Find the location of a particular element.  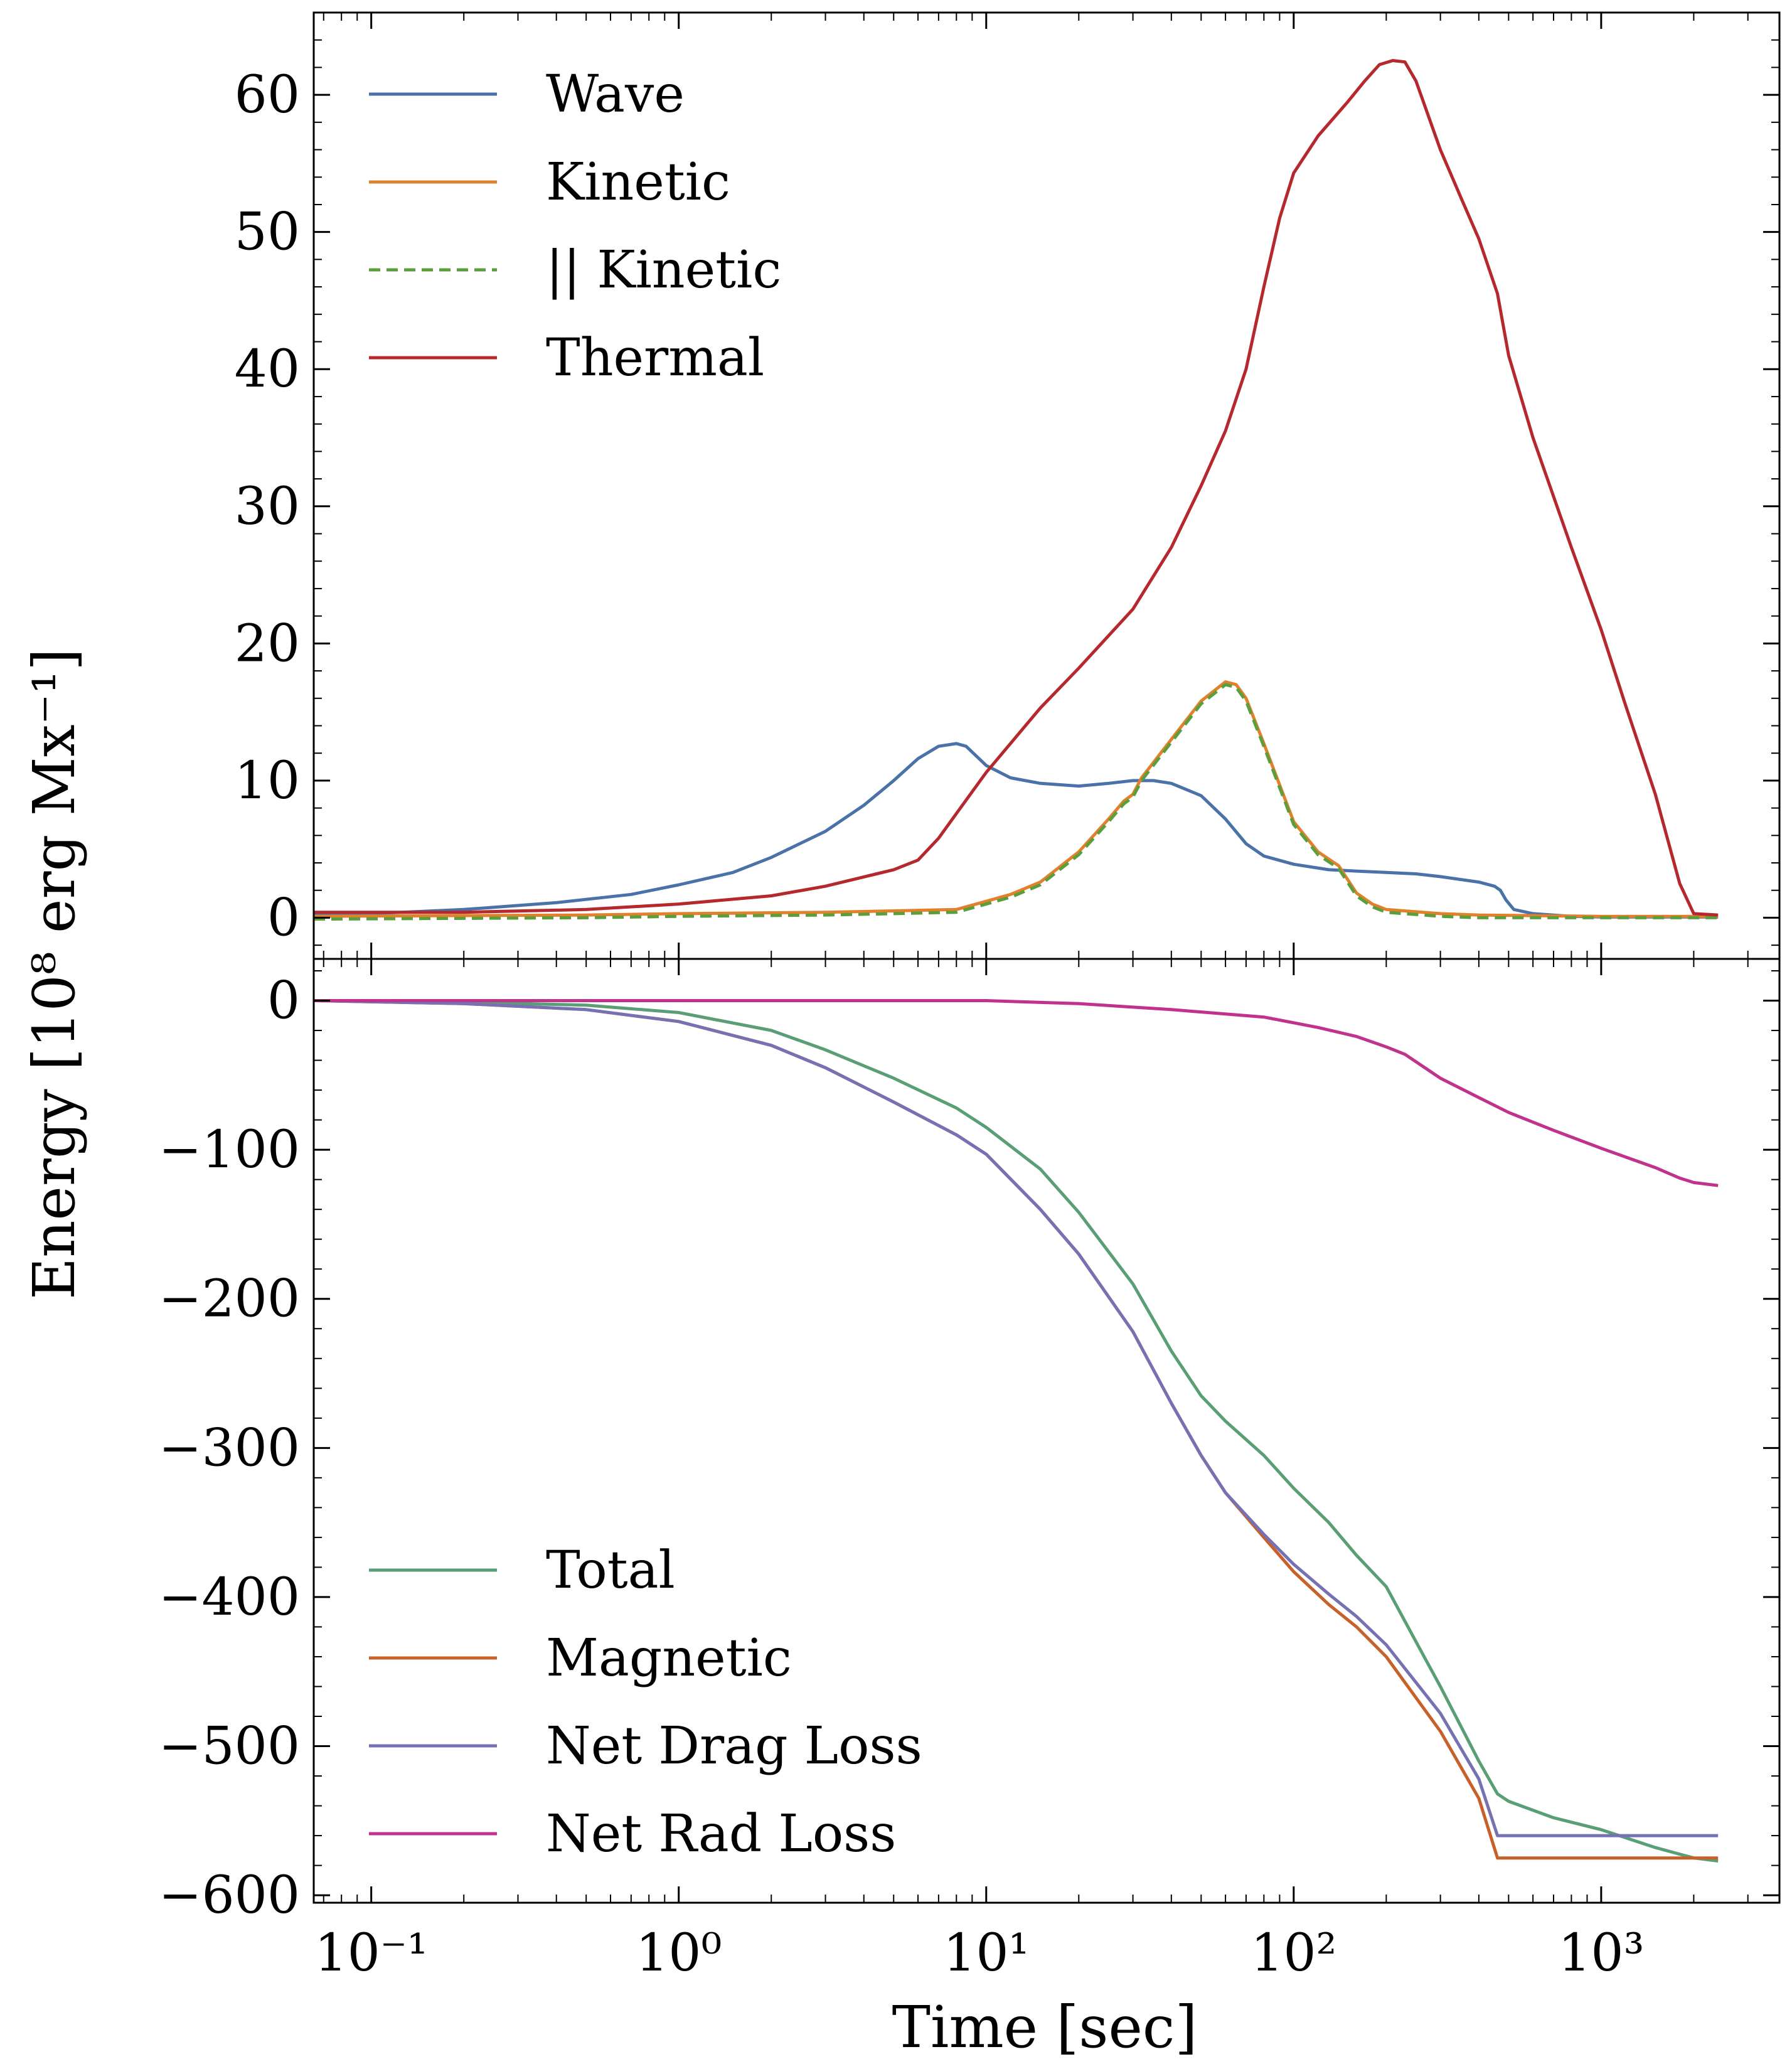

y-tick-label: 60 is located at coordinates (267, 95).